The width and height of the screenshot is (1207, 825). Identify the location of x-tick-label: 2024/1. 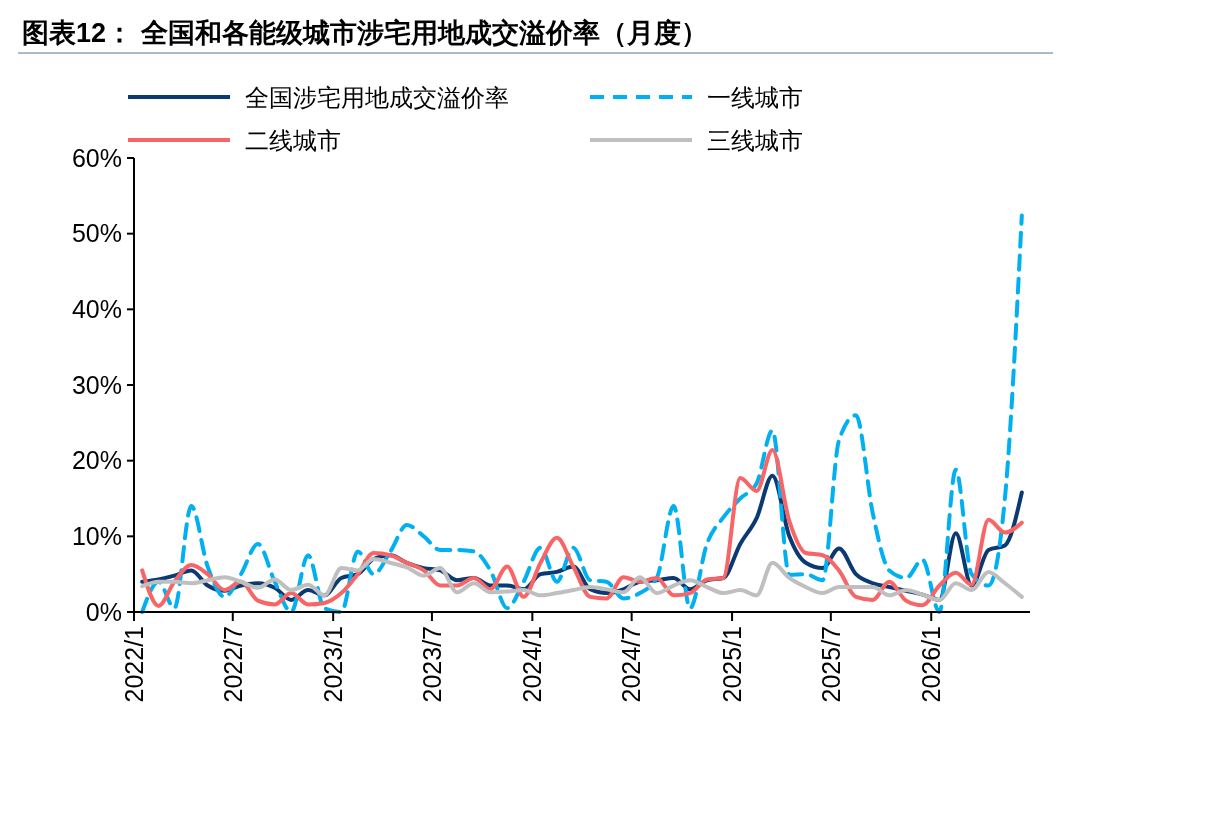
(532, 664).